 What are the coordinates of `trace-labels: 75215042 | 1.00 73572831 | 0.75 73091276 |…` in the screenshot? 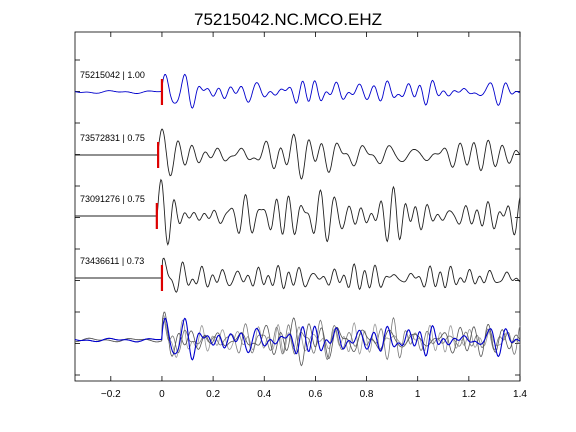 It's located at (112, 168).